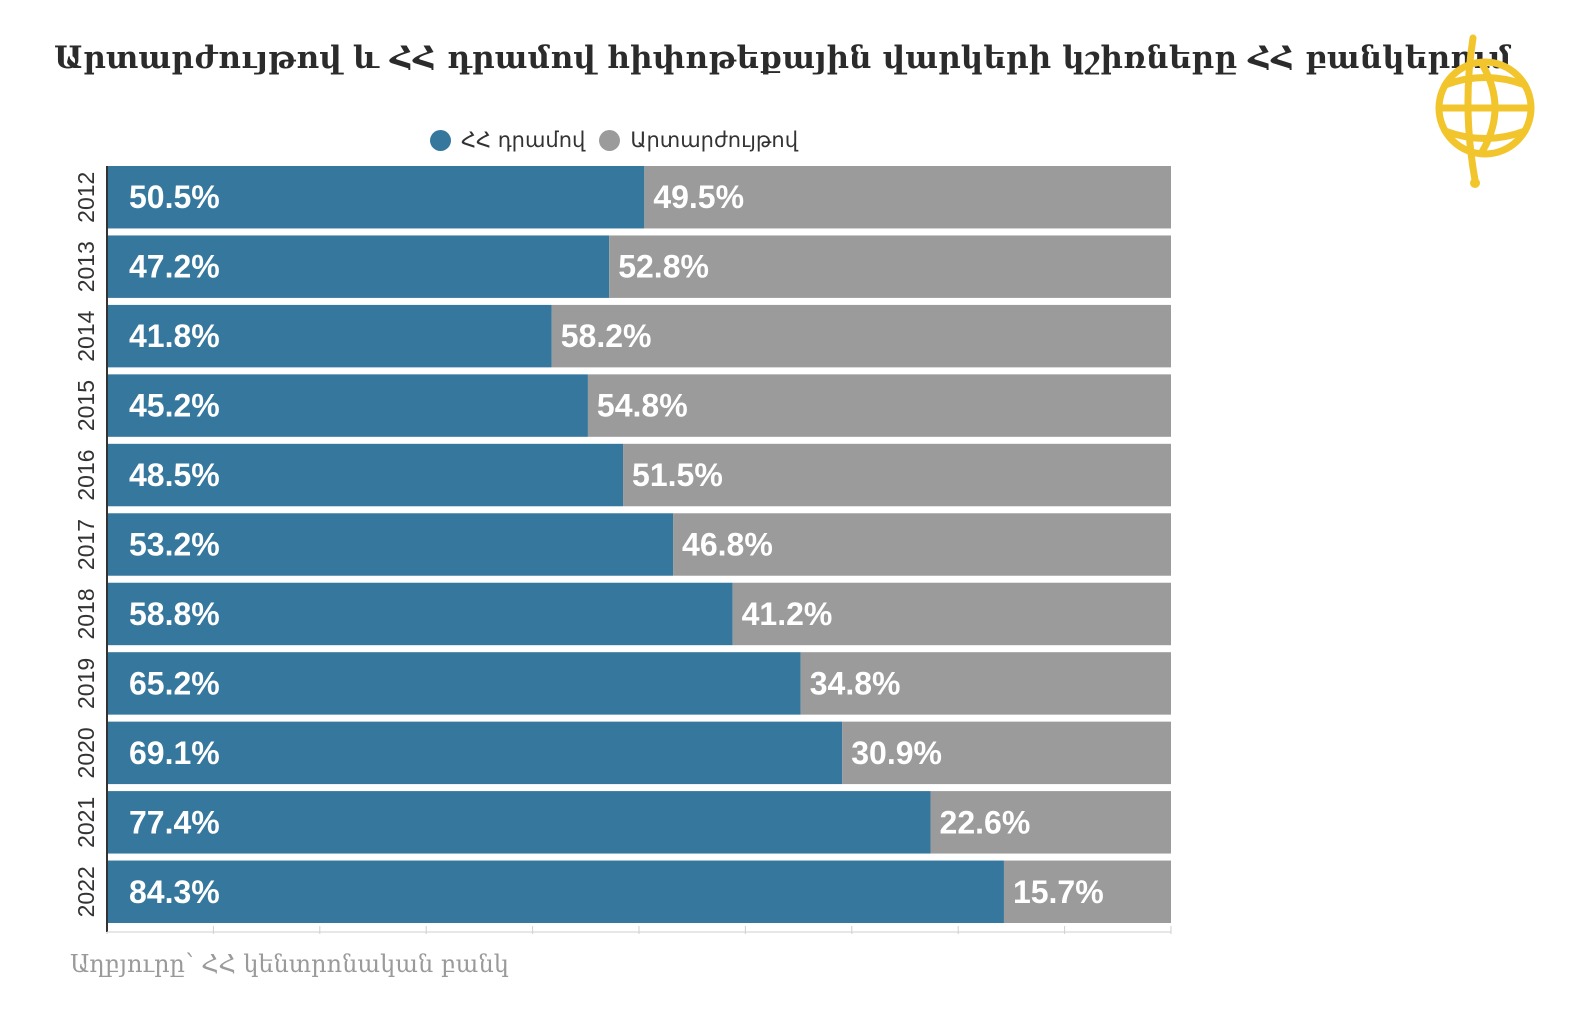 The height and width of the screenshot is (1017, 1594). What do you see at coordinates (1485, 111) in the screenshot?
I see `globe-logo-icon` at bounding box center [1485, 111].